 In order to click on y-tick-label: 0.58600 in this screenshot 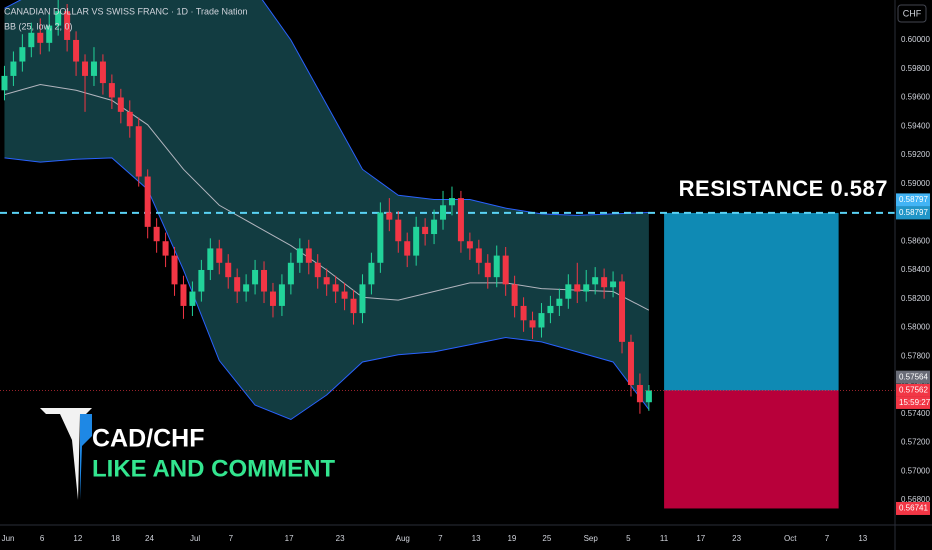, I will do `click(915, 240)`.